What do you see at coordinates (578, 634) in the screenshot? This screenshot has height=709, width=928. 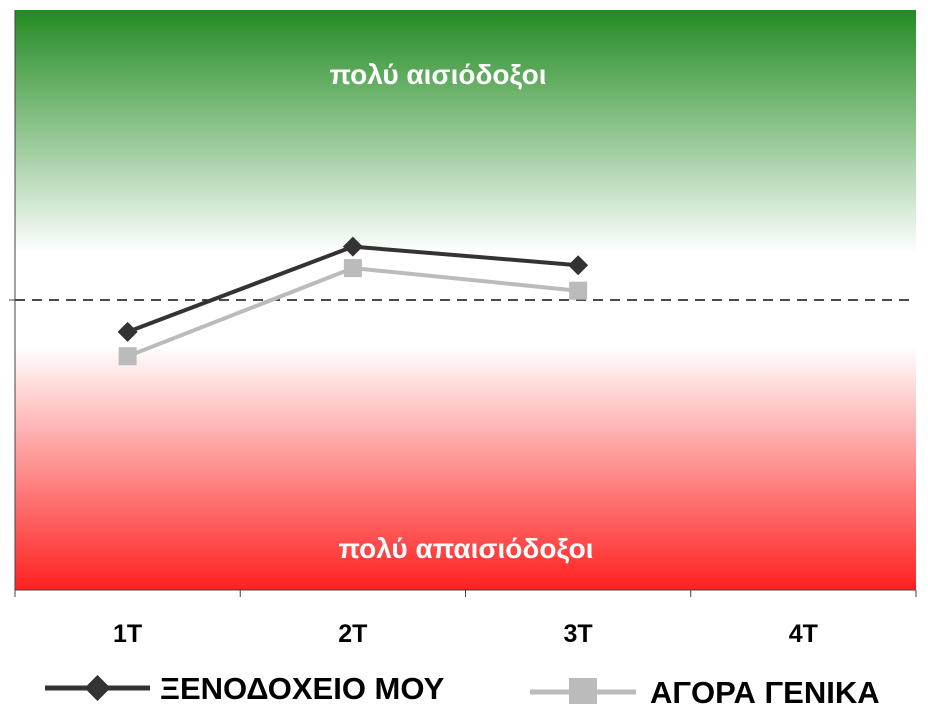 I see `x-tick-label: 3T` at bounding box center [578, 634].